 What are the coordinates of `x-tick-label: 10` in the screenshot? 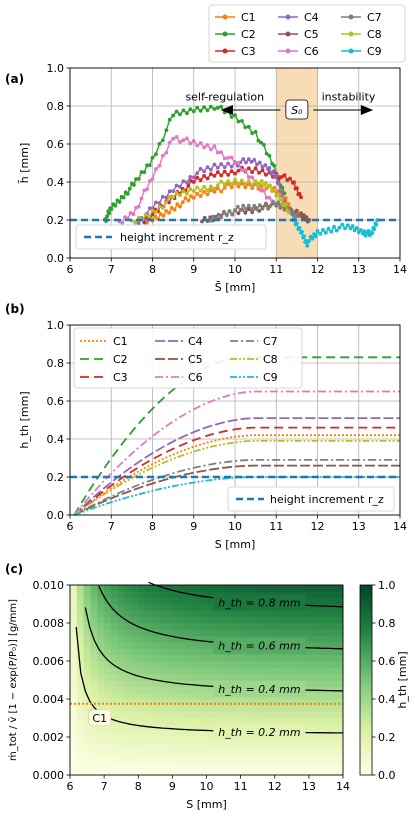 It's located at (235, 269).